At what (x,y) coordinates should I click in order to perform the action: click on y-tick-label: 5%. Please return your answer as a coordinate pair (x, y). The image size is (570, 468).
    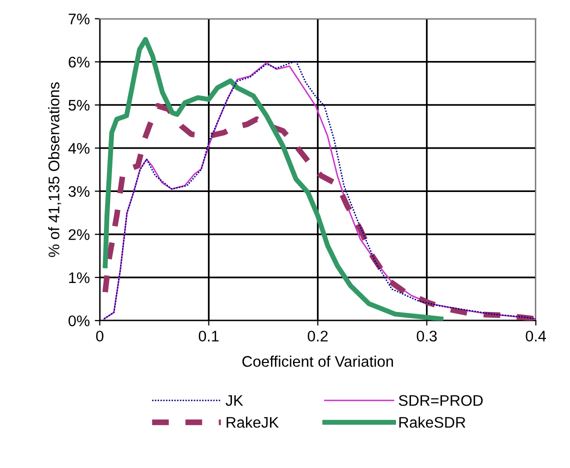
    Looking at the image, I should click on (79, 105).